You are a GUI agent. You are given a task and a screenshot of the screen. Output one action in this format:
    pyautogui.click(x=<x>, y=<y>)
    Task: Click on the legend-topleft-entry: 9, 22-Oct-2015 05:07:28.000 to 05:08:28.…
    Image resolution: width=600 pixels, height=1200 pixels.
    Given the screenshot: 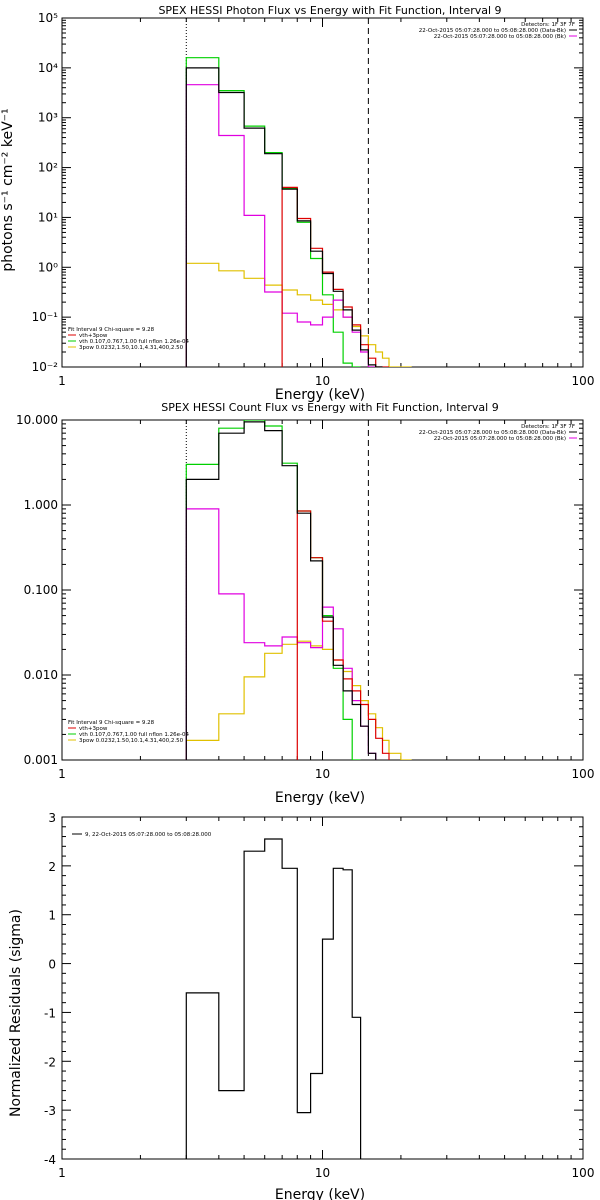 What is the action you would take?
    pyautogui.click(x=148, y=835)
    